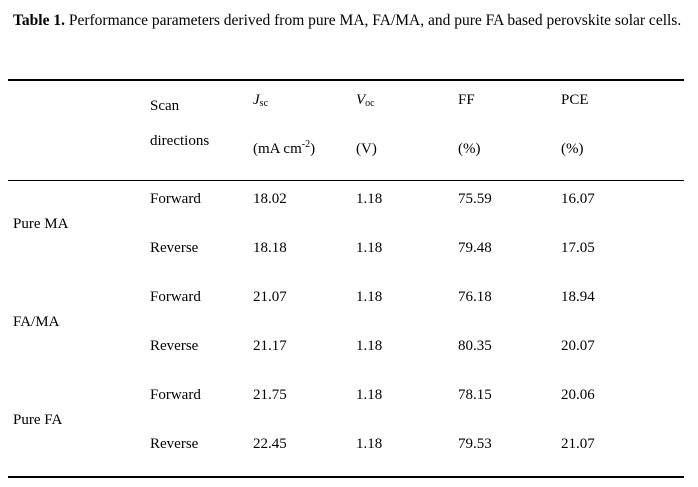  I want to click on jsc-value: 21.75, so click(270, 395).